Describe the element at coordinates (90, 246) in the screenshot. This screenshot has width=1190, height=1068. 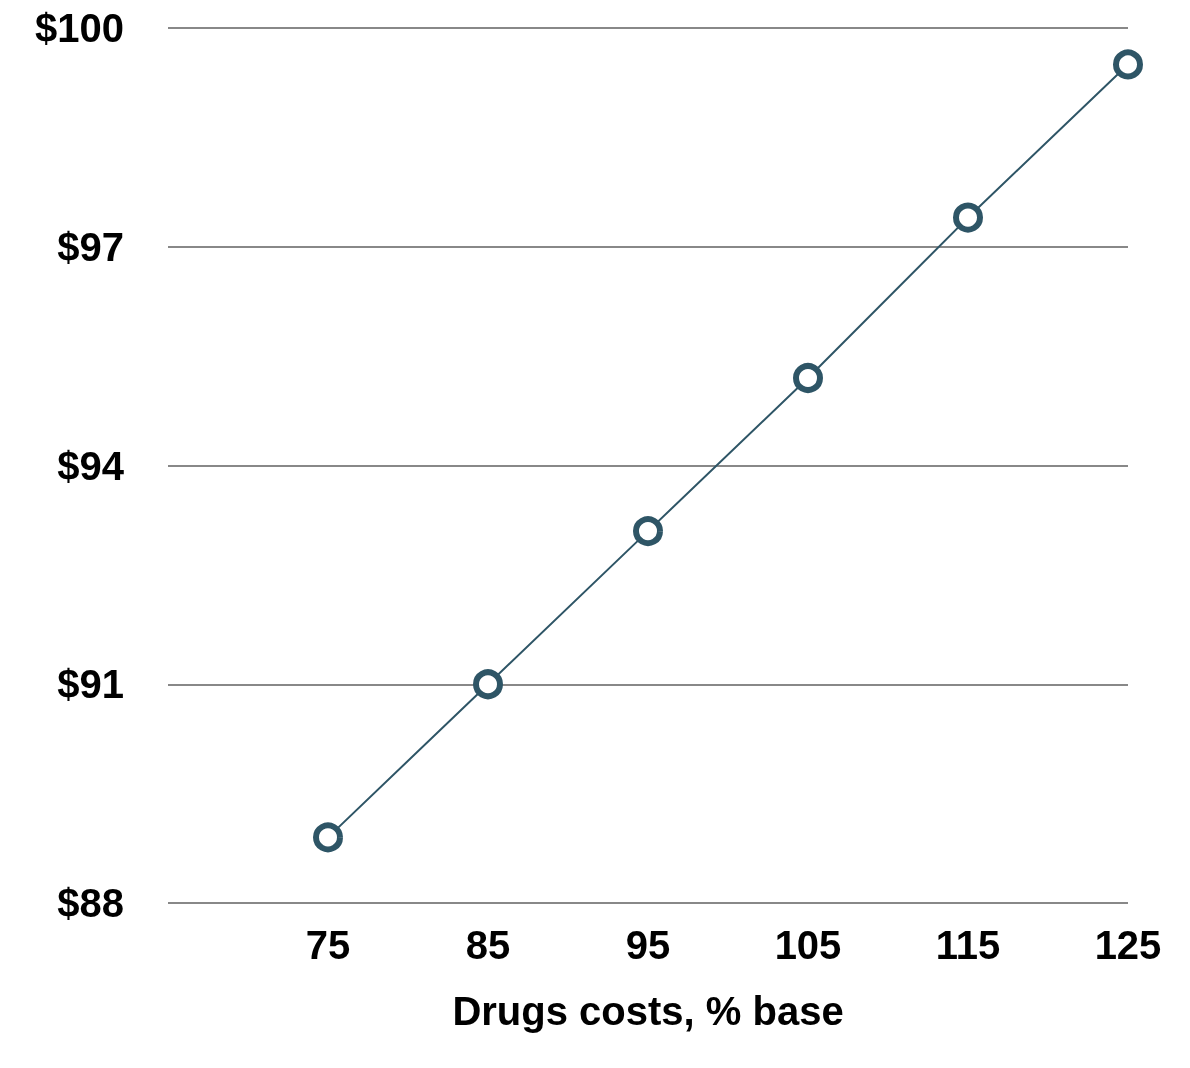
I see `y-tick-label: $97` at that location.